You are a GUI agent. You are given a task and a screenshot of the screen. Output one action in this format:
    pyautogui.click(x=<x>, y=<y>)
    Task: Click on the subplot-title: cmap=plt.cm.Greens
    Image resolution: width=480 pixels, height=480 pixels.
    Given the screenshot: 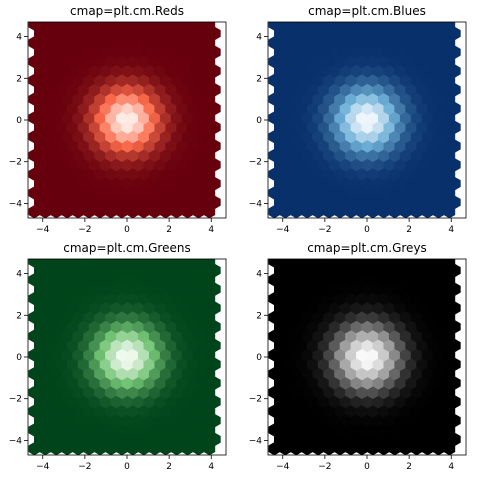 What is the action you would take?
    pyautogui.click(x=126, y=248)
    